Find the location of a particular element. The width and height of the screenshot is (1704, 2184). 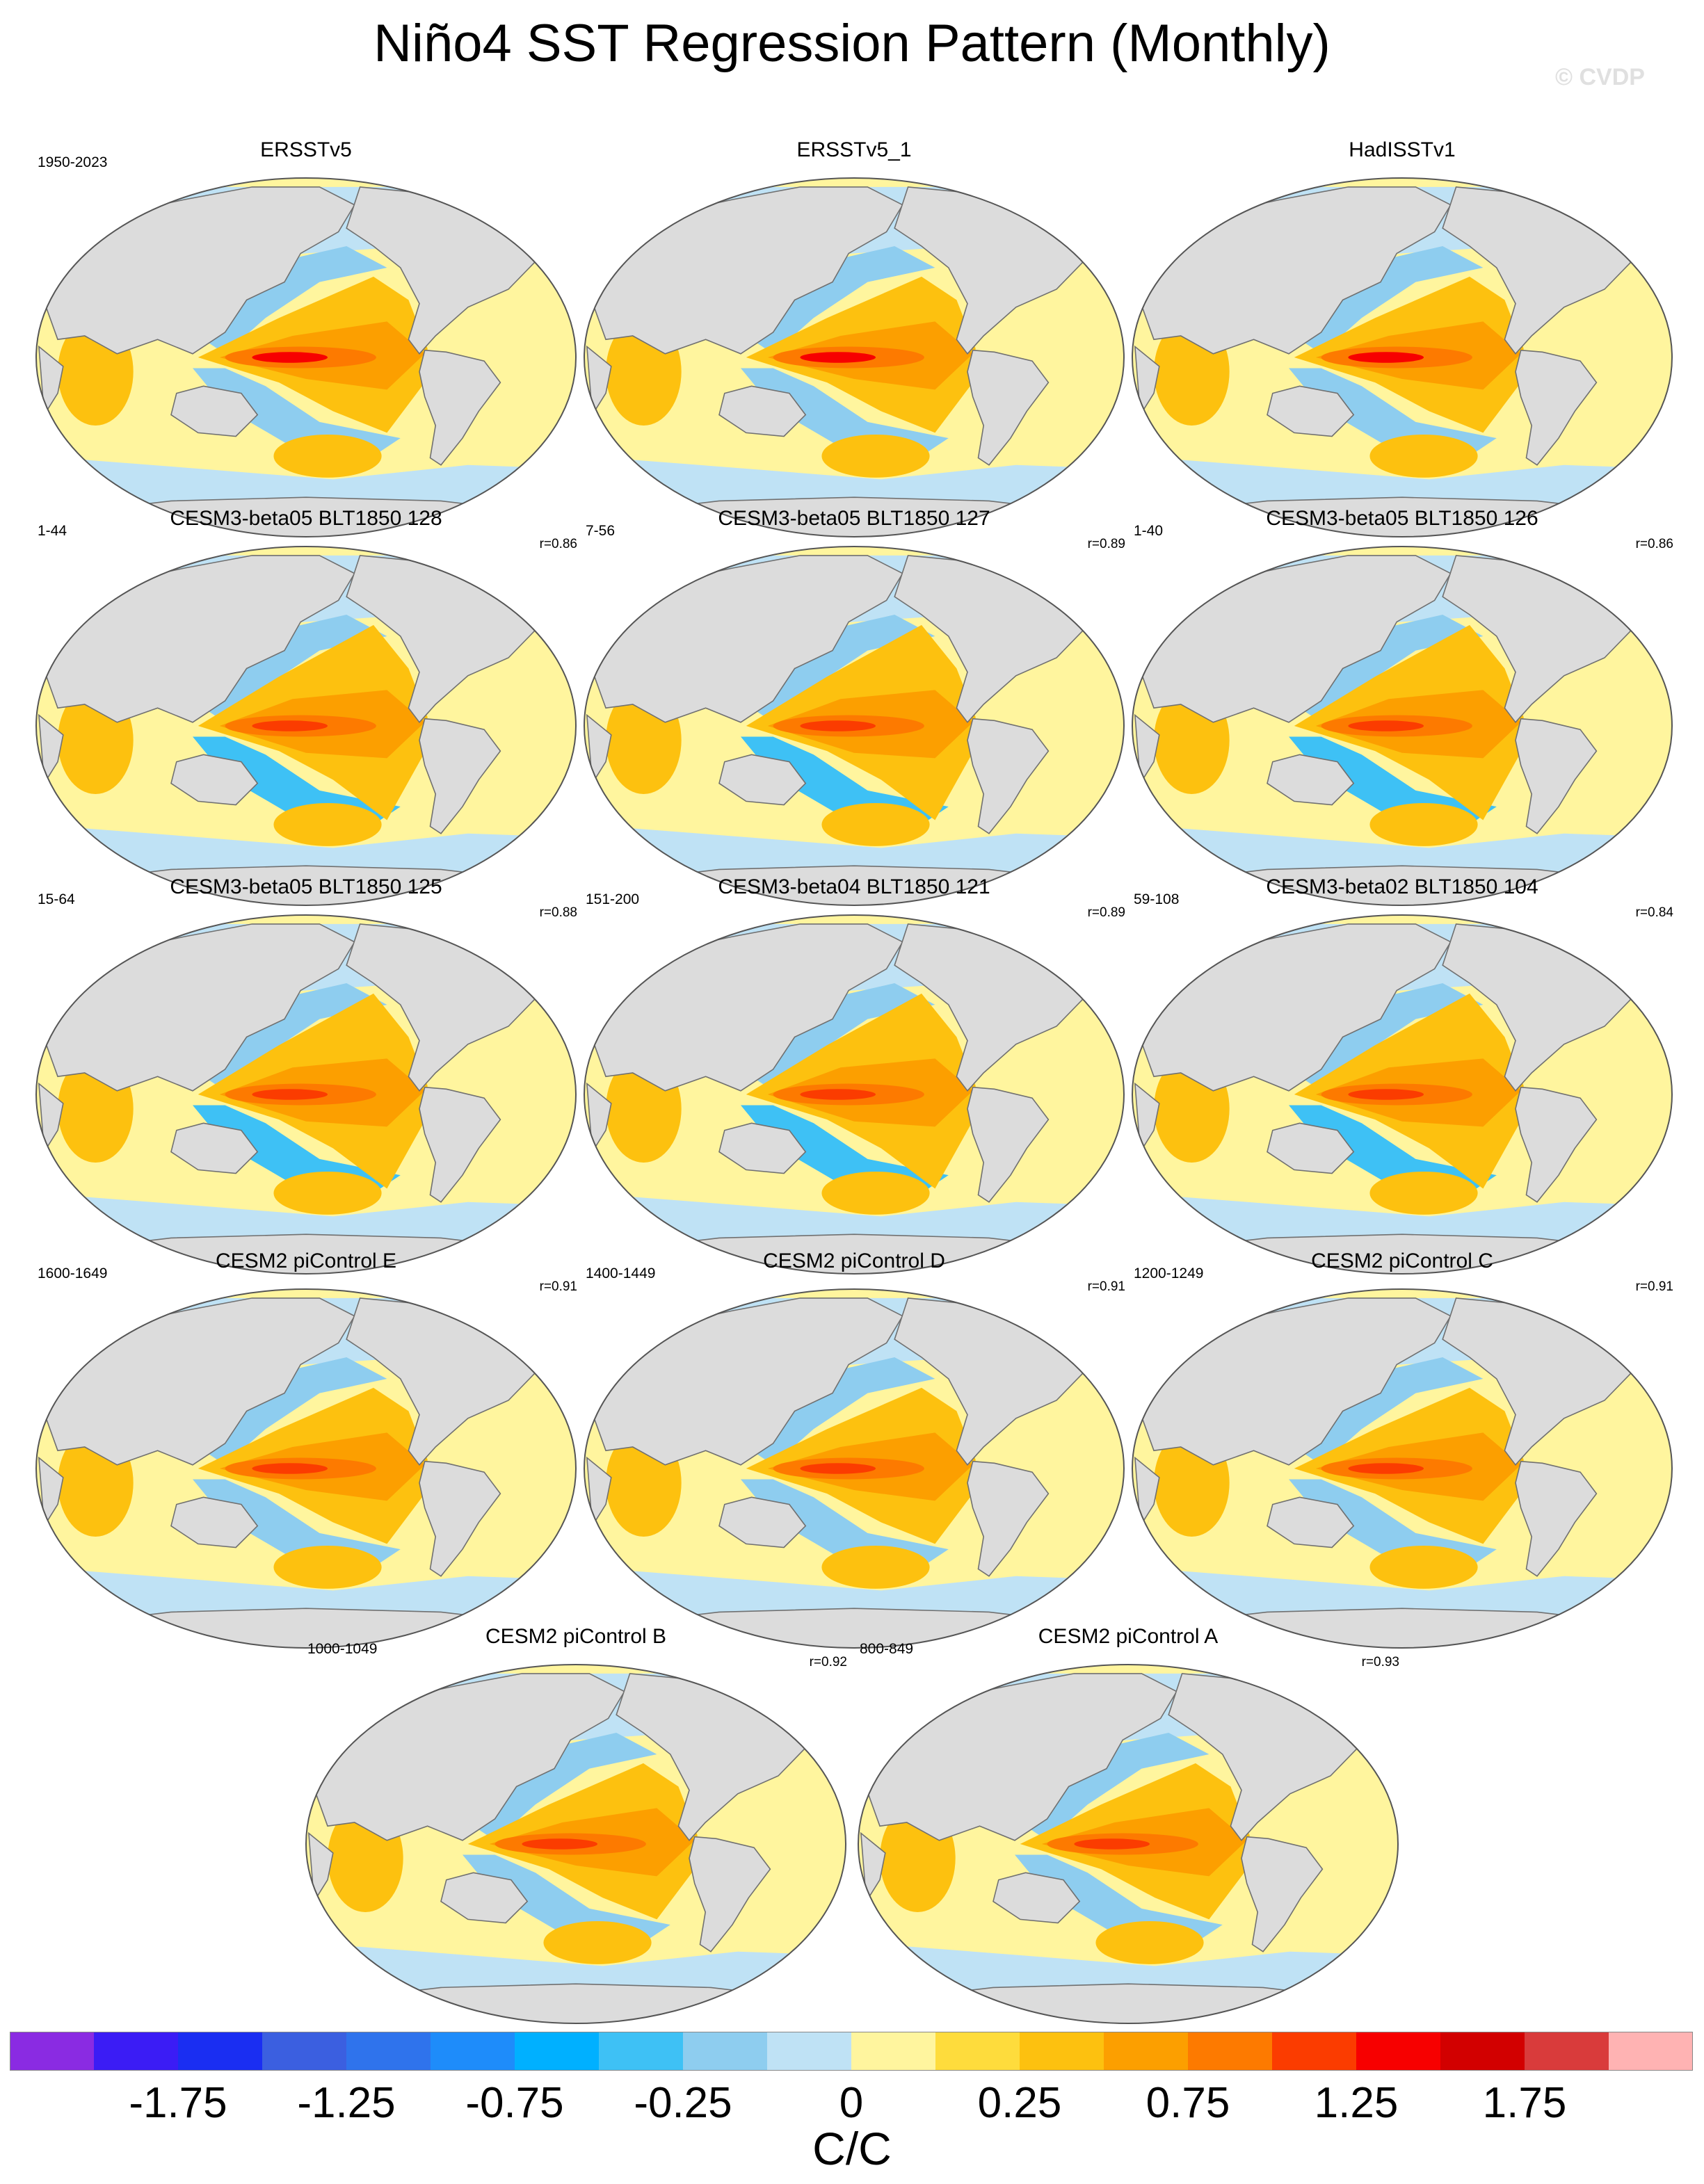

panel-period: 1-44 is located at coordinates (53, 531).